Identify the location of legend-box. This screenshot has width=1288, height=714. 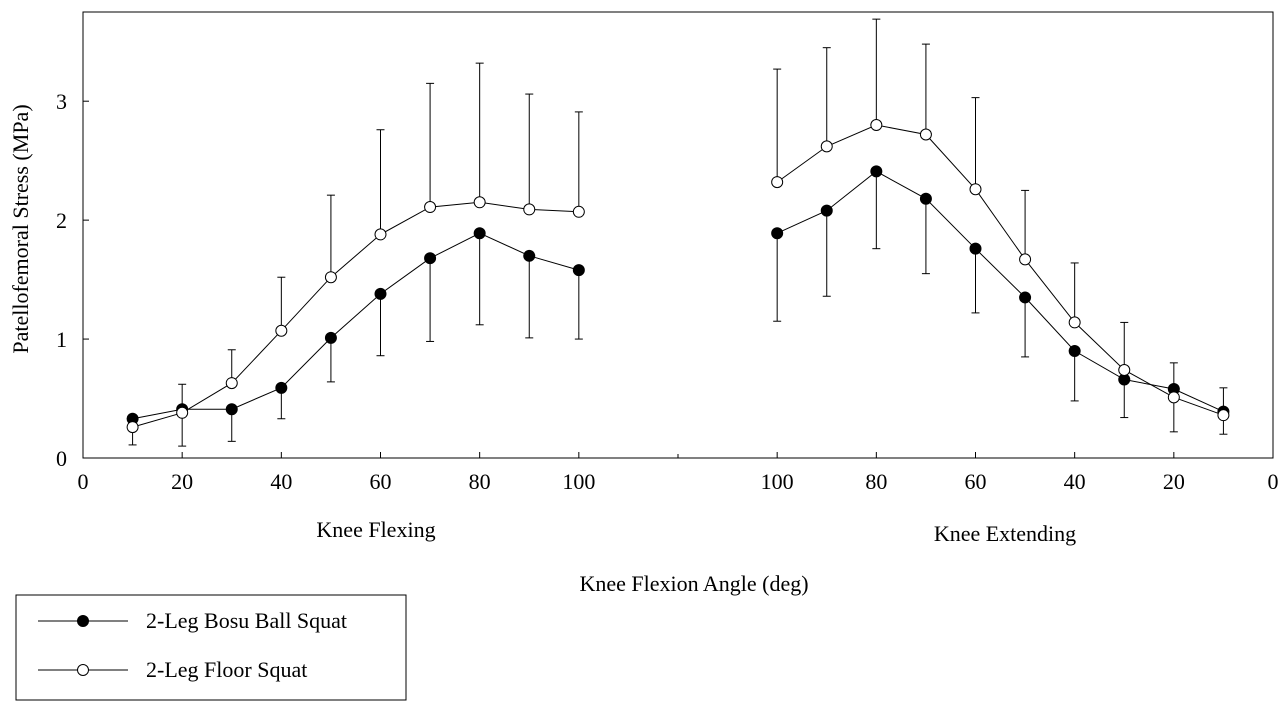
(211, 647).